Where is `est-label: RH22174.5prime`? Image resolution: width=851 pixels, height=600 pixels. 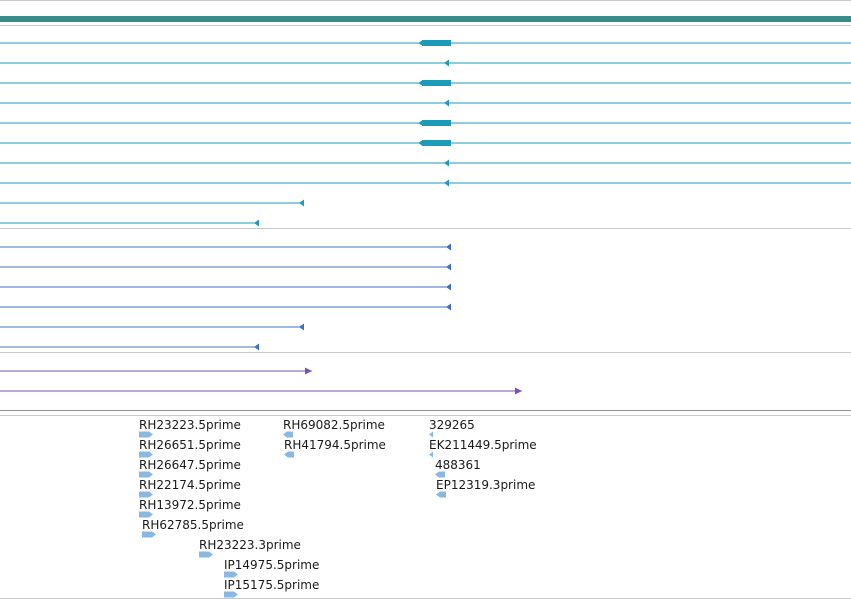 est-label: RH22174.5prime is located at coordinates (190, 485).